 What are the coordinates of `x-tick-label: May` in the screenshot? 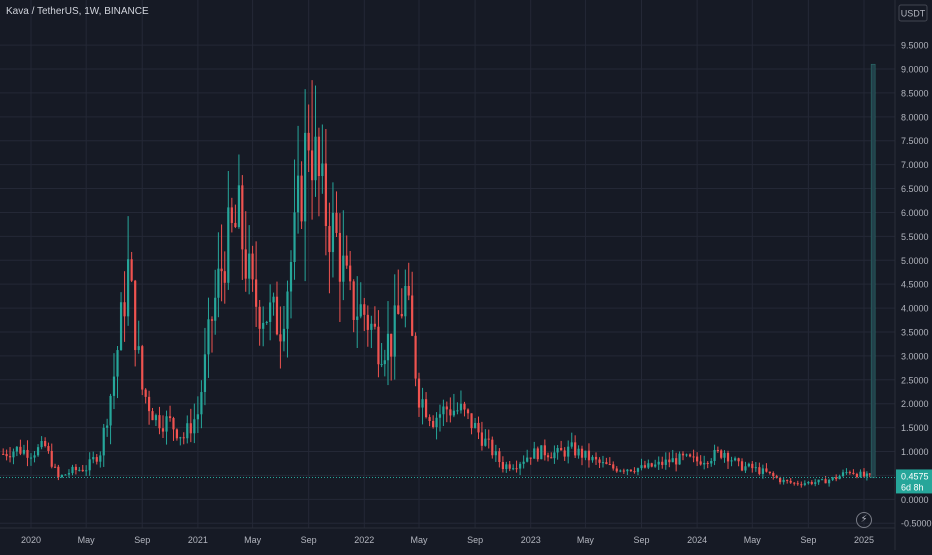 It's located at (419, 540).